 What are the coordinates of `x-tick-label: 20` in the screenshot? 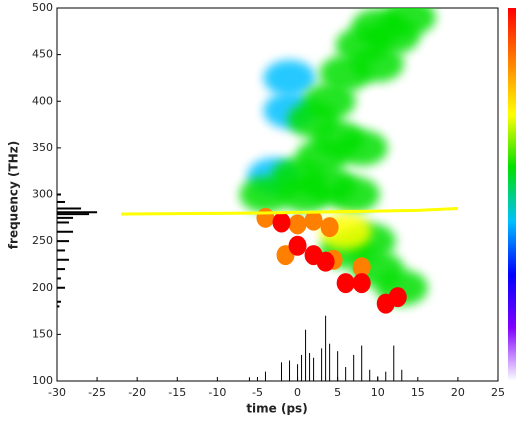 It's located at (458, 392).